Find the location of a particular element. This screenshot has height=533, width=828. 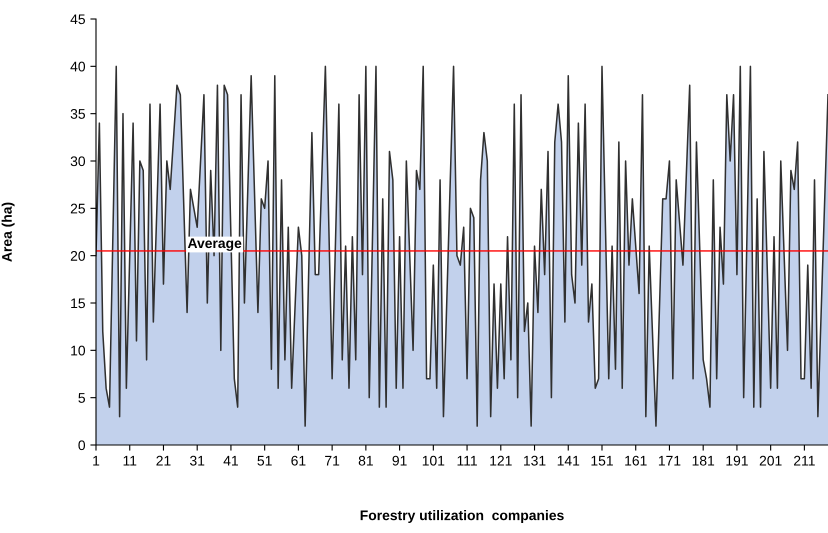

x-tick-label: 21 is located at coordinates (163, 461).